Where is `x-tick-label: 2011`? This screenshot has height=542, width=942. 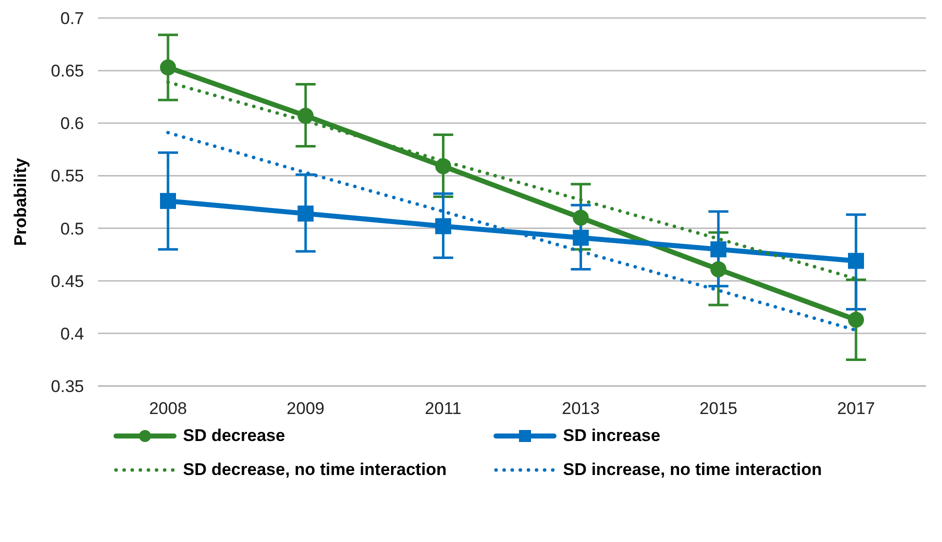
x-tick-label: 2011 is located at coordinates (443, 408).